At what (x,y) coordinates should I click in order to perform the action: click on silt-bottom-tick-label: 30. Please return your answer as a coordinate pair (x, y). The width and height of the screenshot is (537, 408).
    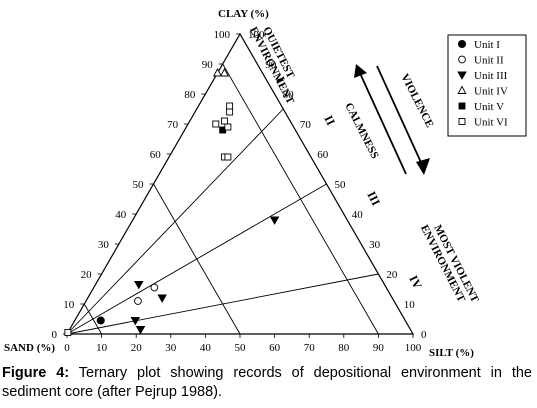
    Looking at the image, I should click on (171, 348).